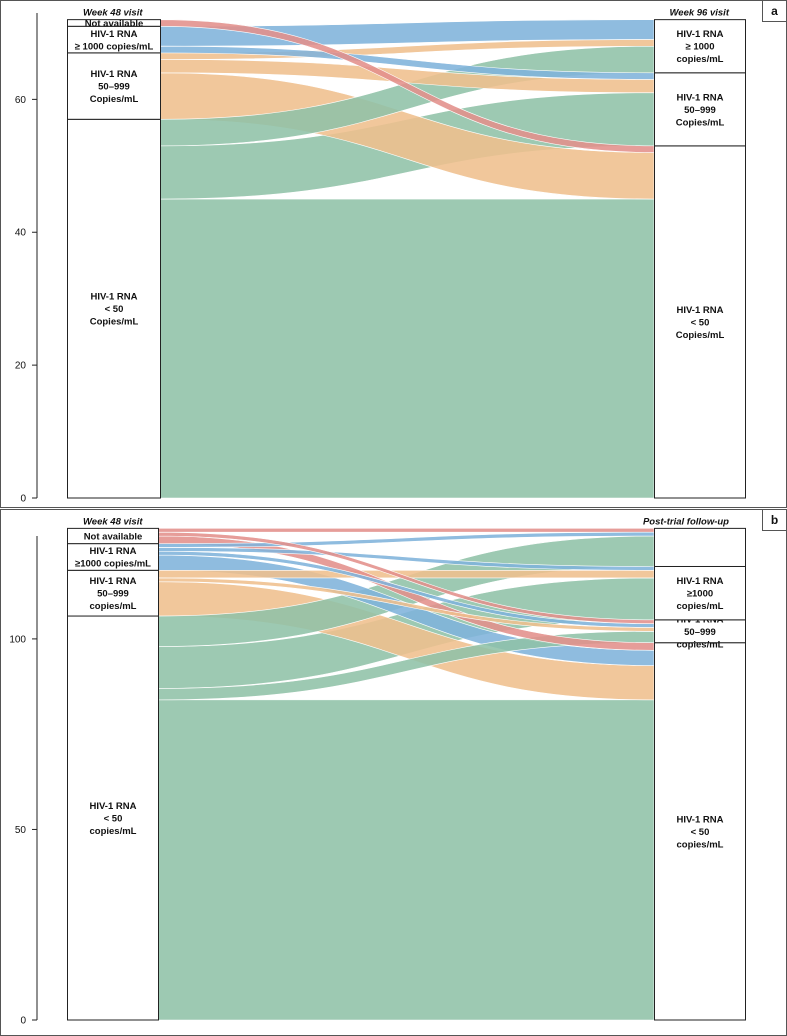  I want to click on right-node-low, so click(700, 109).